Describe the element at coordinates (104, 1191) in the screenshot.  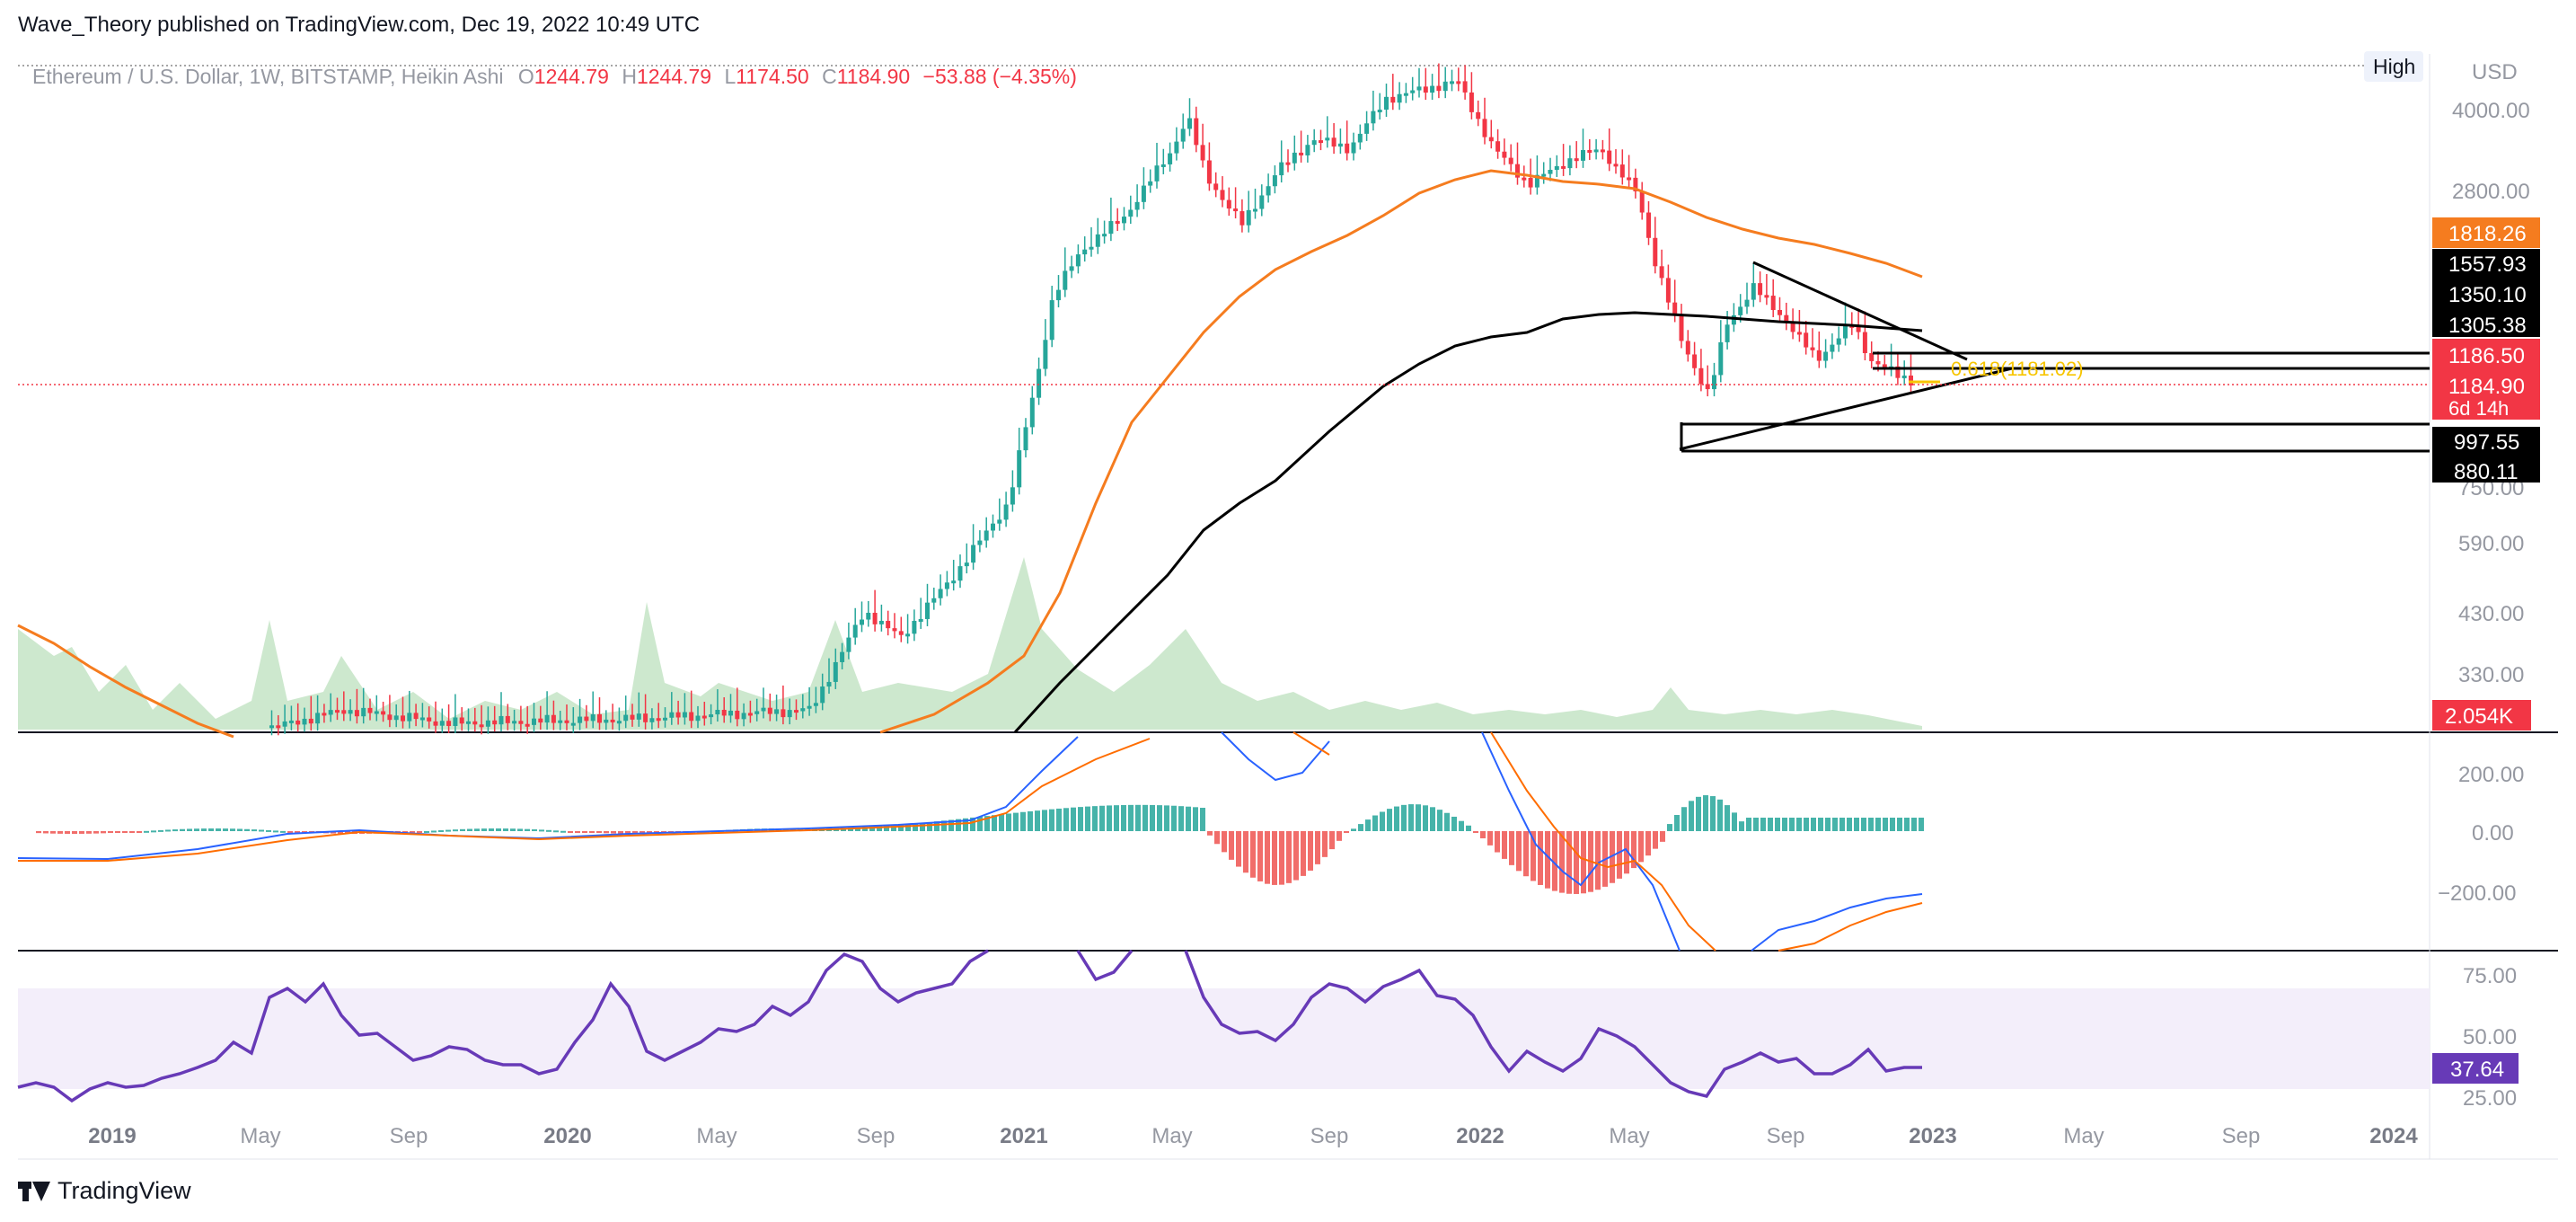
I see `footer-brand: TradingView` at that location.